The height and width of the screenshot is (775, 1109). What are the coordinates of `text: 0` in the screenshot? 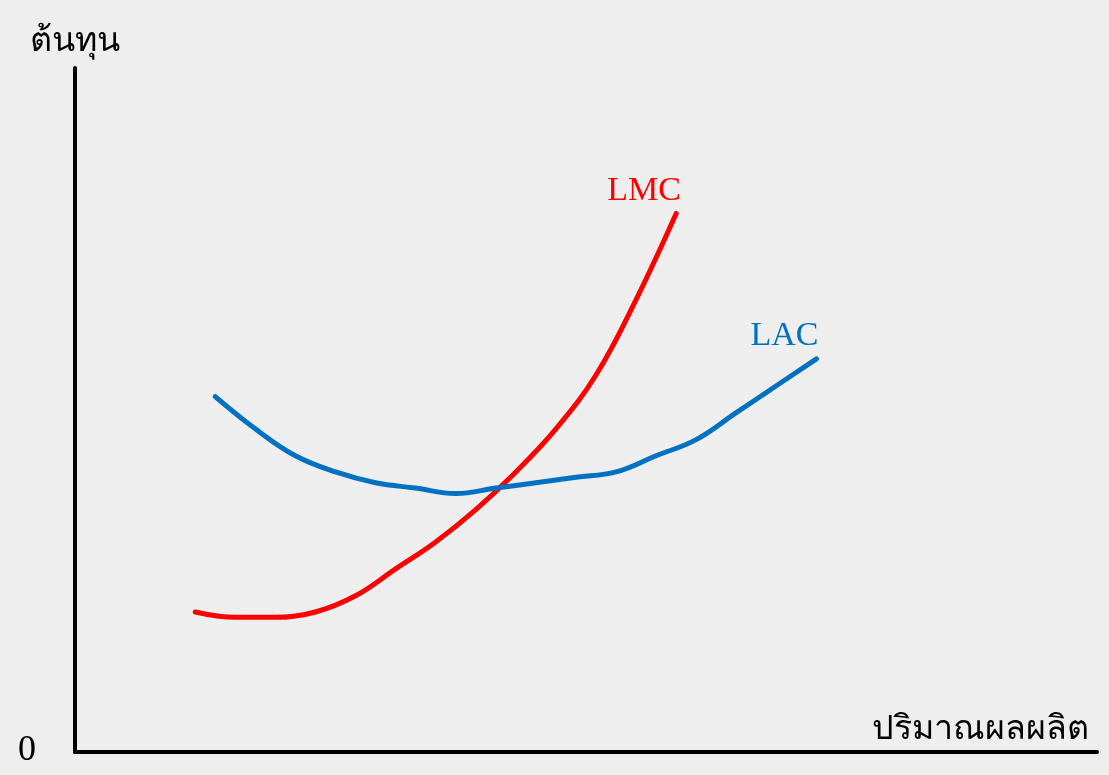 It's located at (27, 748).